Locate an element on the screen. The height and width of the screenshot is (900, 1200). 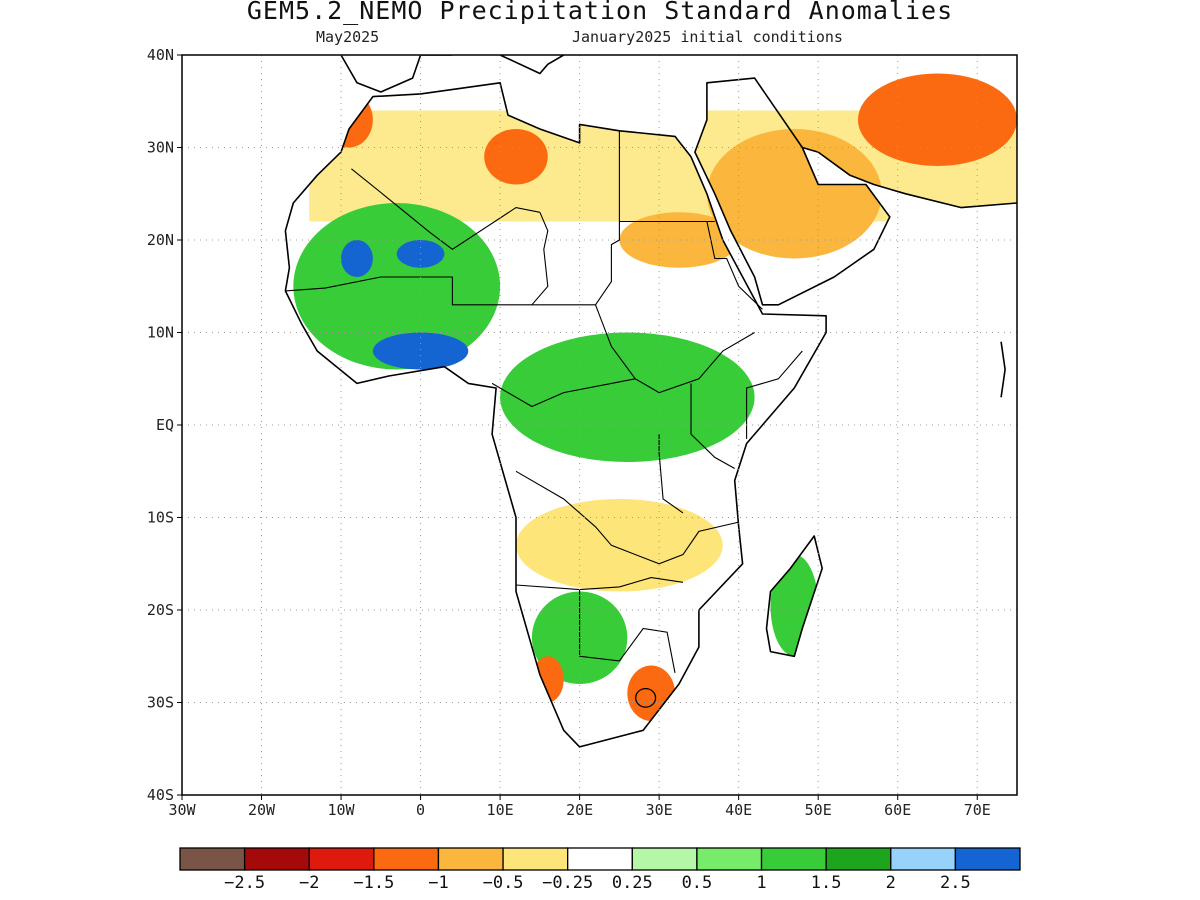
lat-tick-label: 20S is located at coordinates (160, 610).